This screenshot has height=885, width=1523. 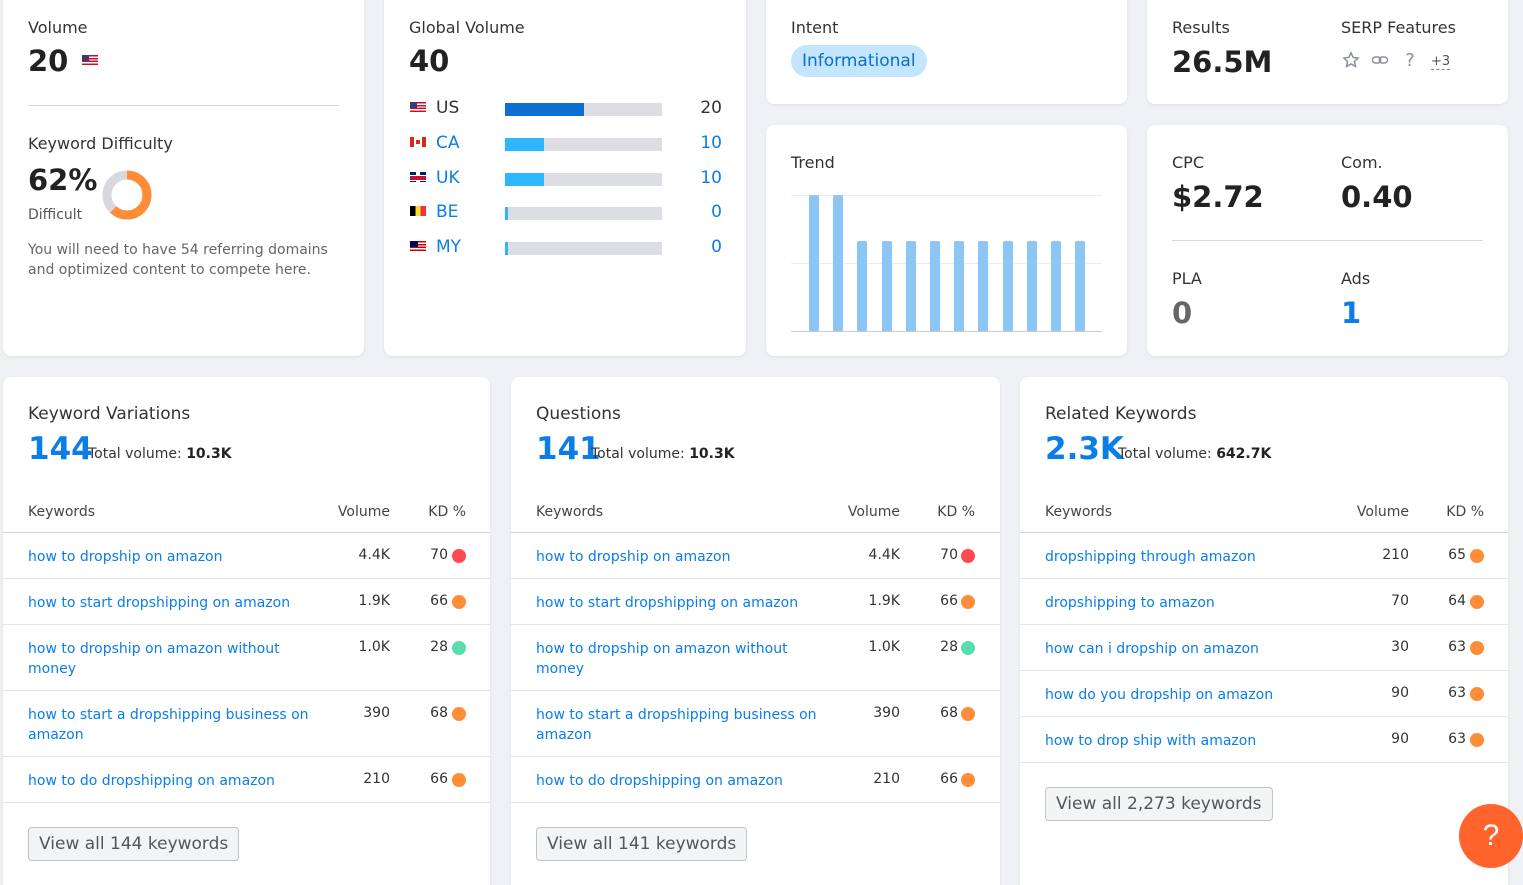 I want to click on results-card: Results 26.5M SERP Features ? +3, so click(x=1327, y=52).